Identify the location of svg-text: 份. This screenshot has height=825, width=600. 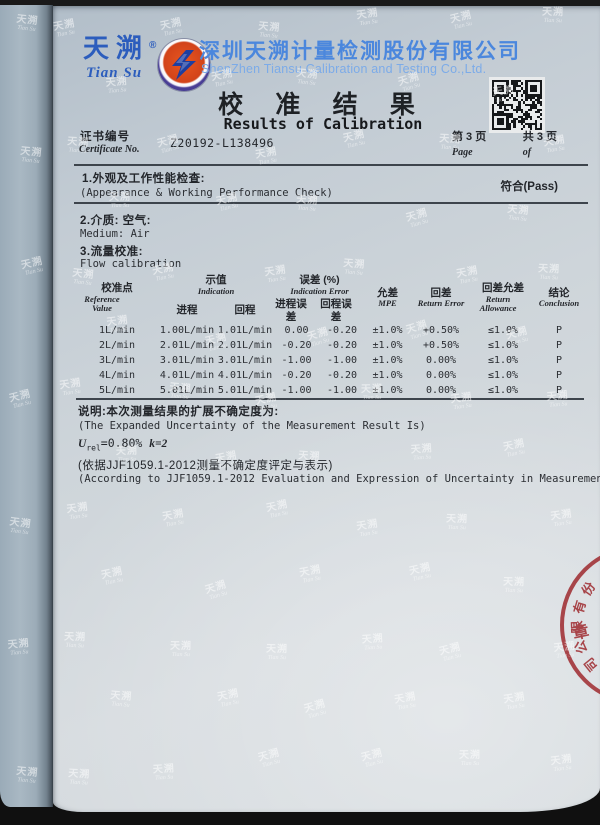
(589, 588).